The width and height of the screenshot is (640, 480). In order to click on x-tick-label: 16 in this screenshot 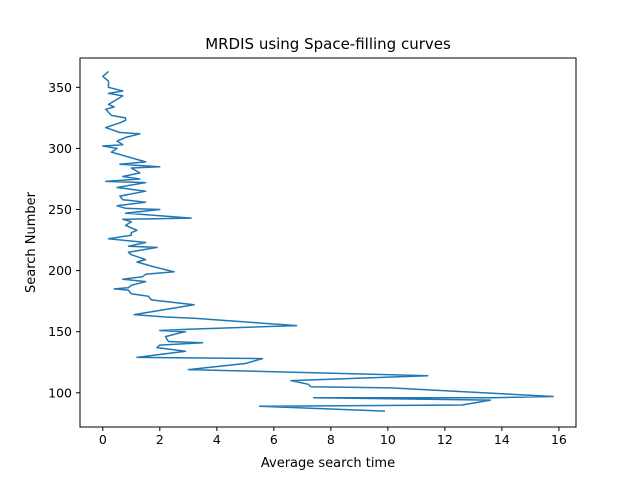, I will do `click(559, 439)`.